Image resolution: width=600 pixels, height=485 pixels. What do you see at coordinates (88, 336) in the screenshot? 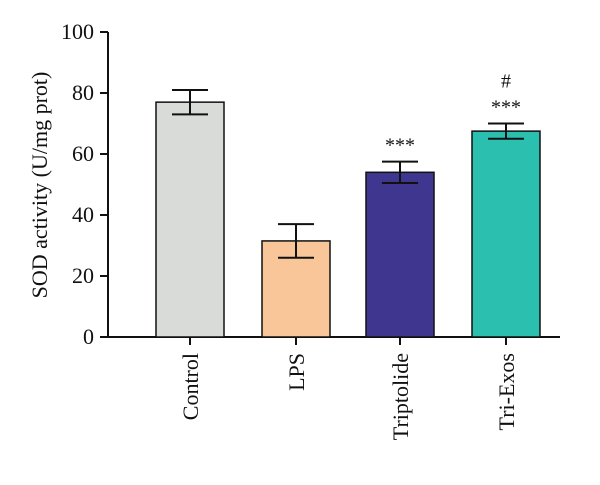
I see `y-tick-label: 0` at bounding box center [88, 336].